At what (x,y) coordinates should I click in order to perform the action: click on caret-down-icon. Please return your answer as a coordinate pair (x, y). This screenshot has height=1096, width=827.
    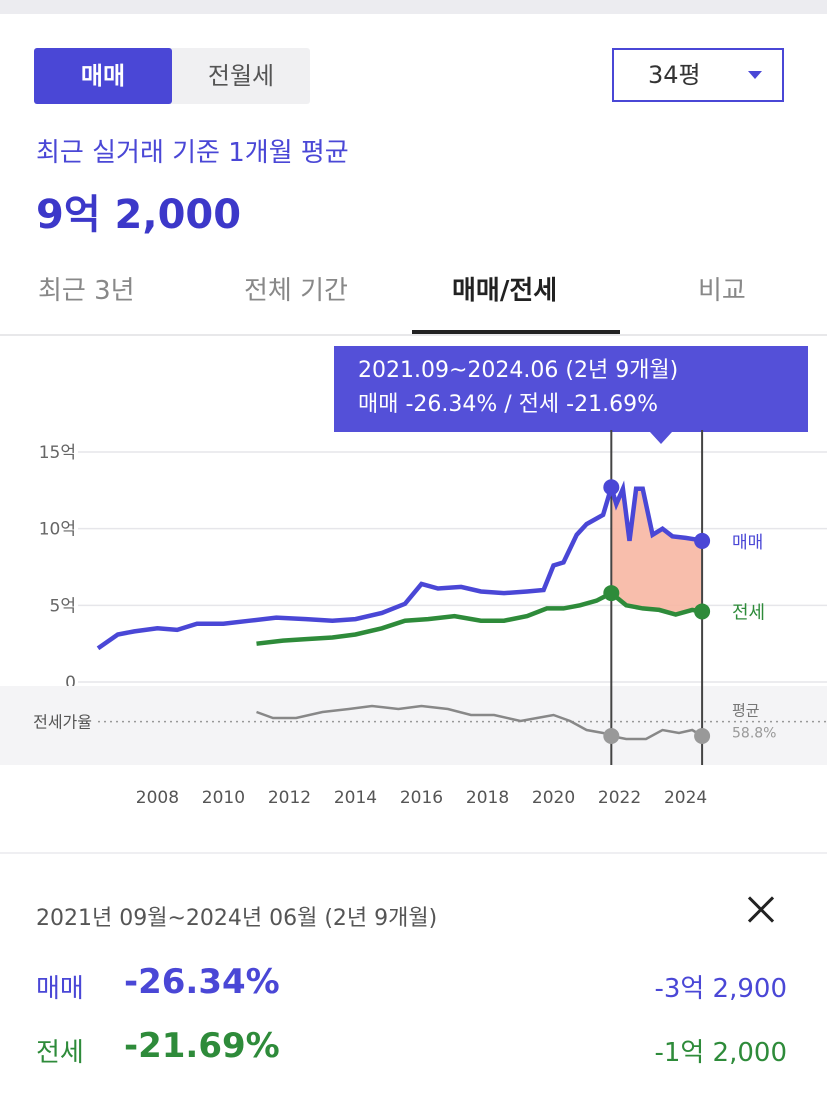
    Looking at the image, I should click on (755, 75).